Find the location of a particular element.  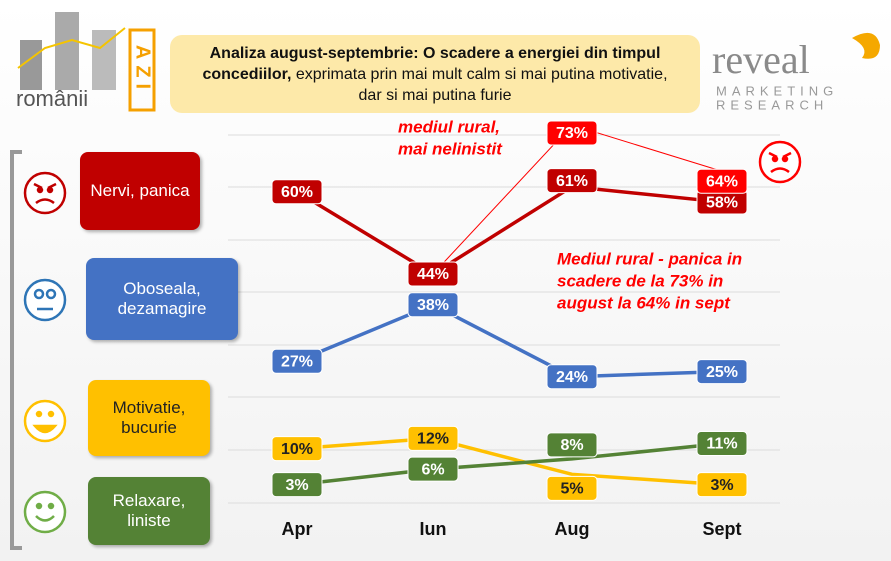

logo-line1: MARKETING is located at coordinates (777, 90).